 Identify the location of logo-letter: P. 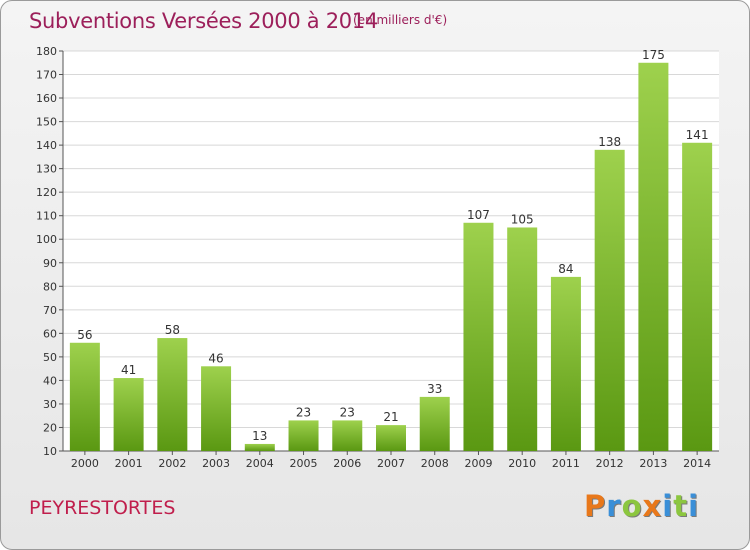
(595, 506).